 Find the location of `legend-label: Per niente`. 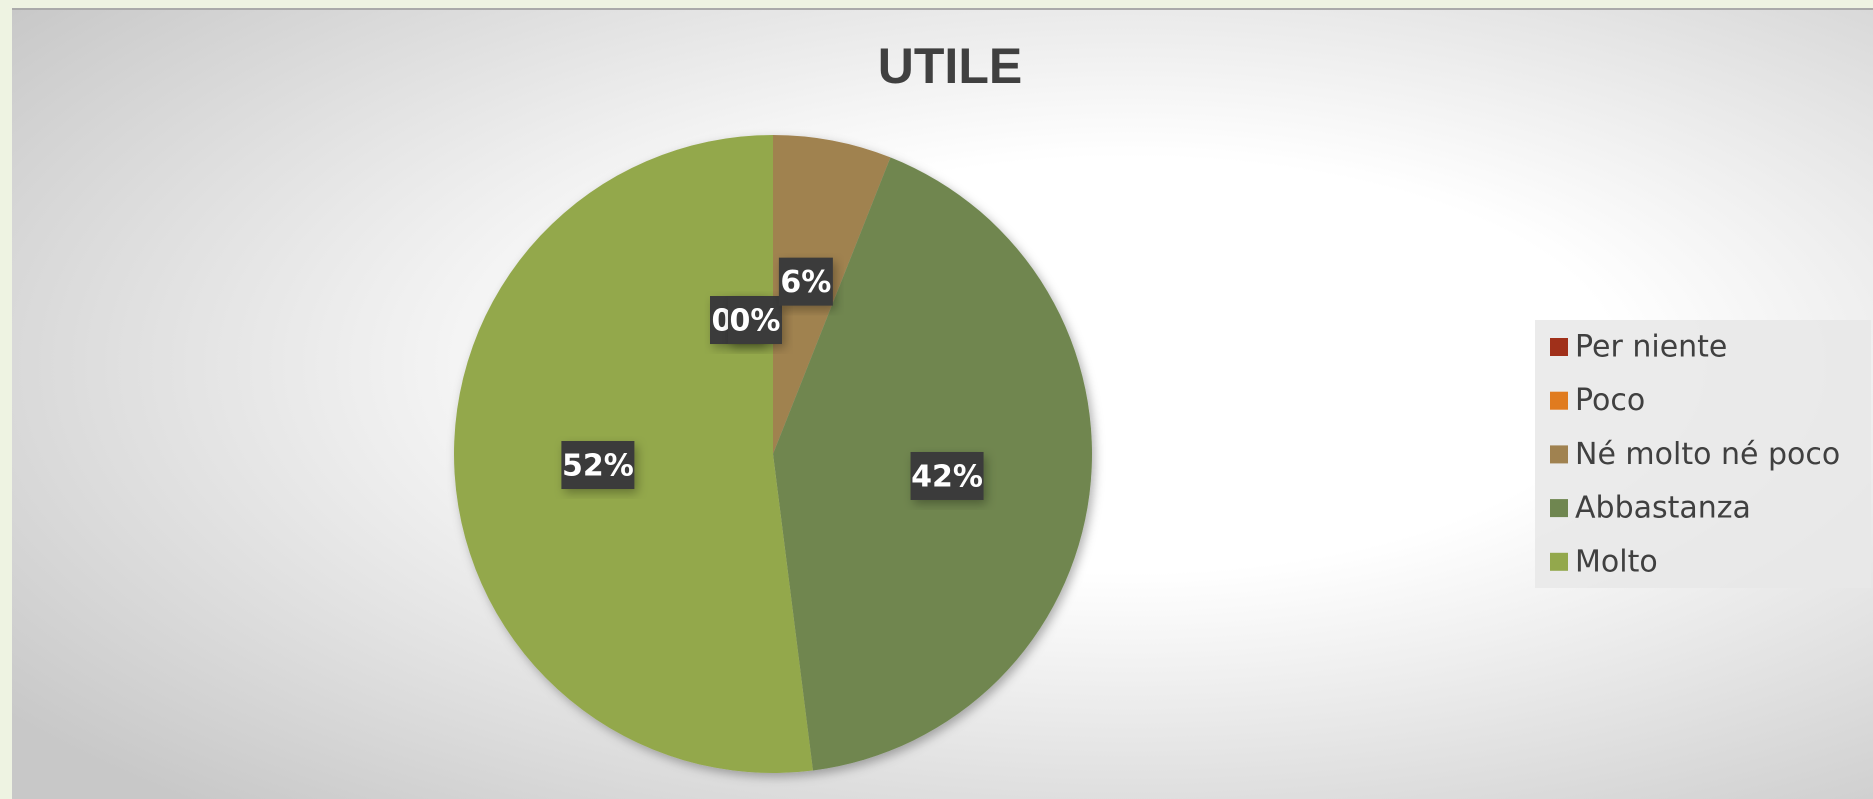

legend-label: Per niente is located at coordinates (1651, 347).